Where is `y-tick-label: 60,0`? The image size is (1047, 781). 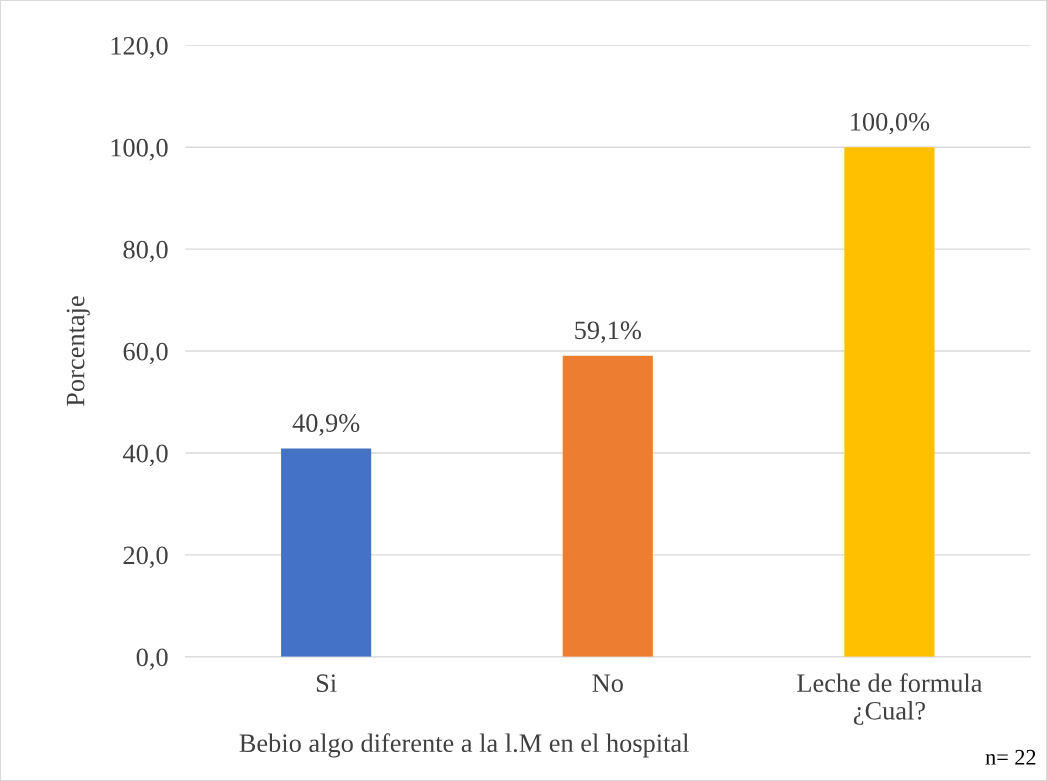
y-tick-label: 60,0 is located at coordinates (145, 353).